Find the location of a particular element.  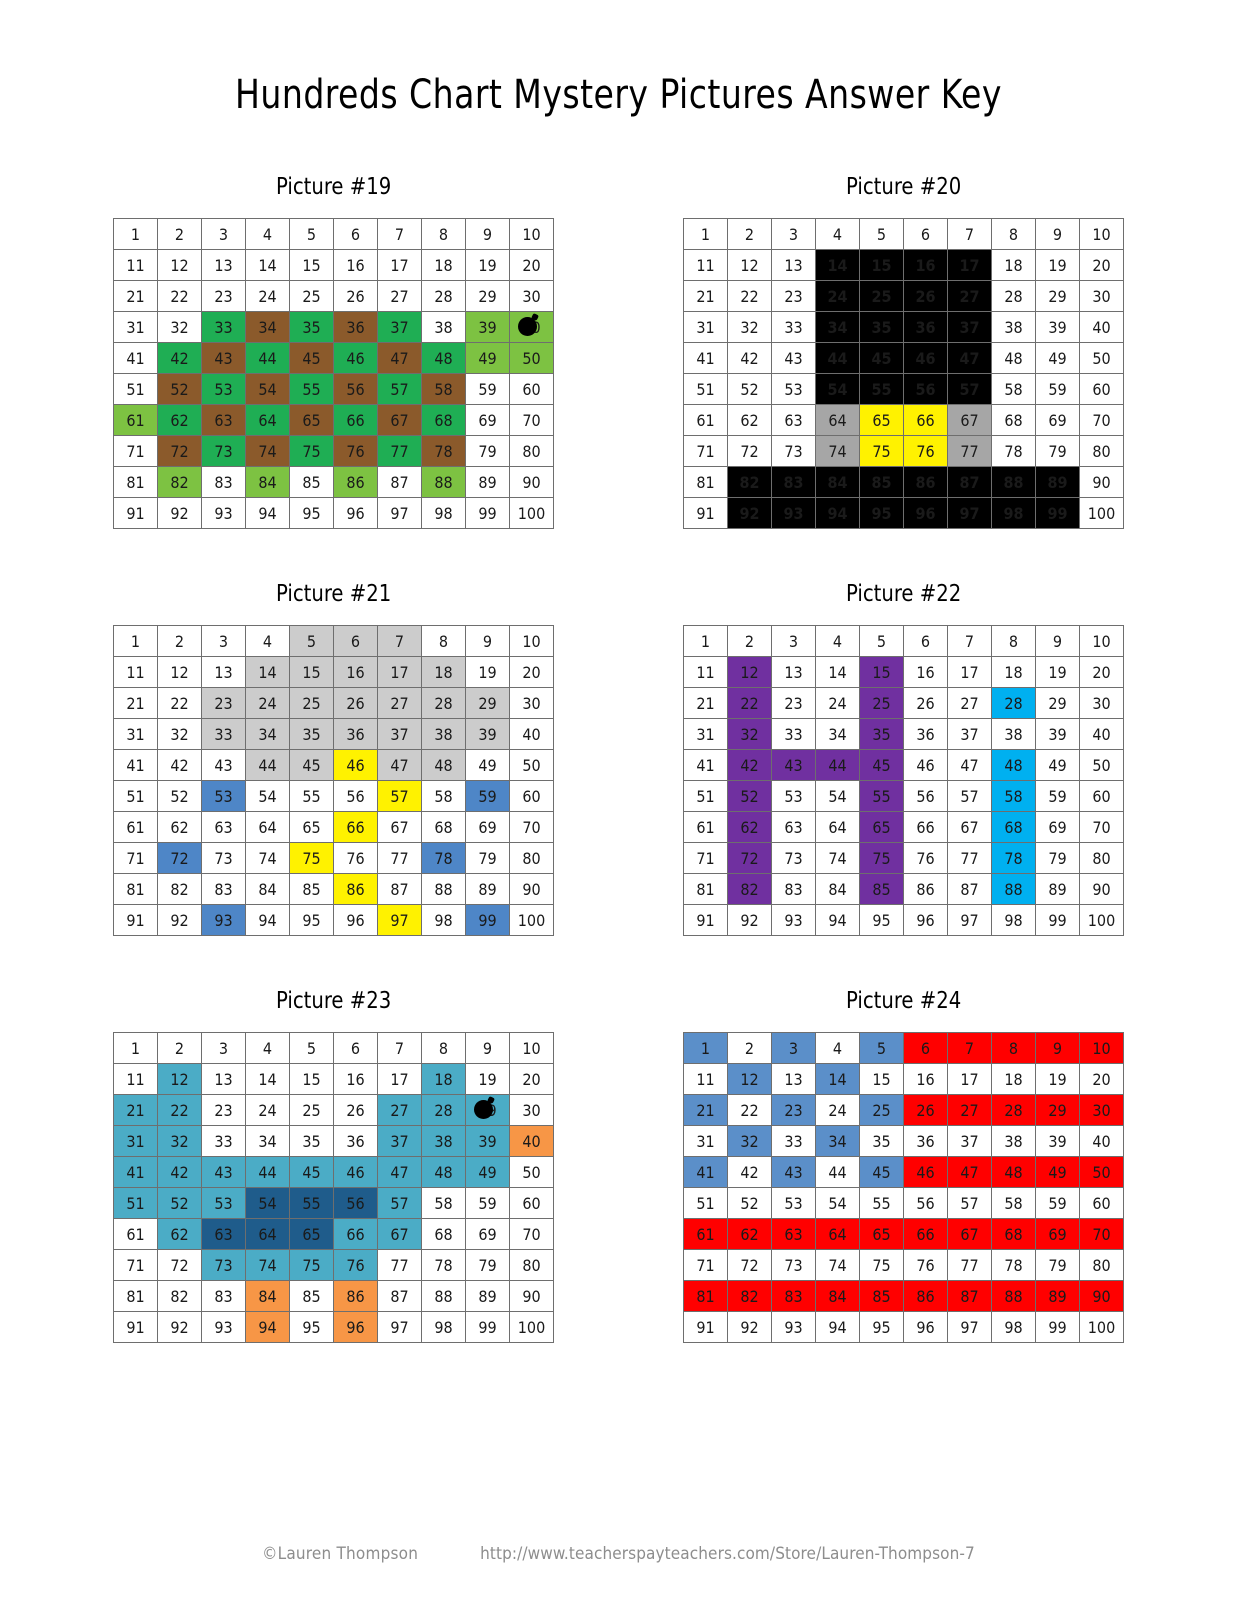

grid-cell-92: 92 is located at coordinates (749, 1327).